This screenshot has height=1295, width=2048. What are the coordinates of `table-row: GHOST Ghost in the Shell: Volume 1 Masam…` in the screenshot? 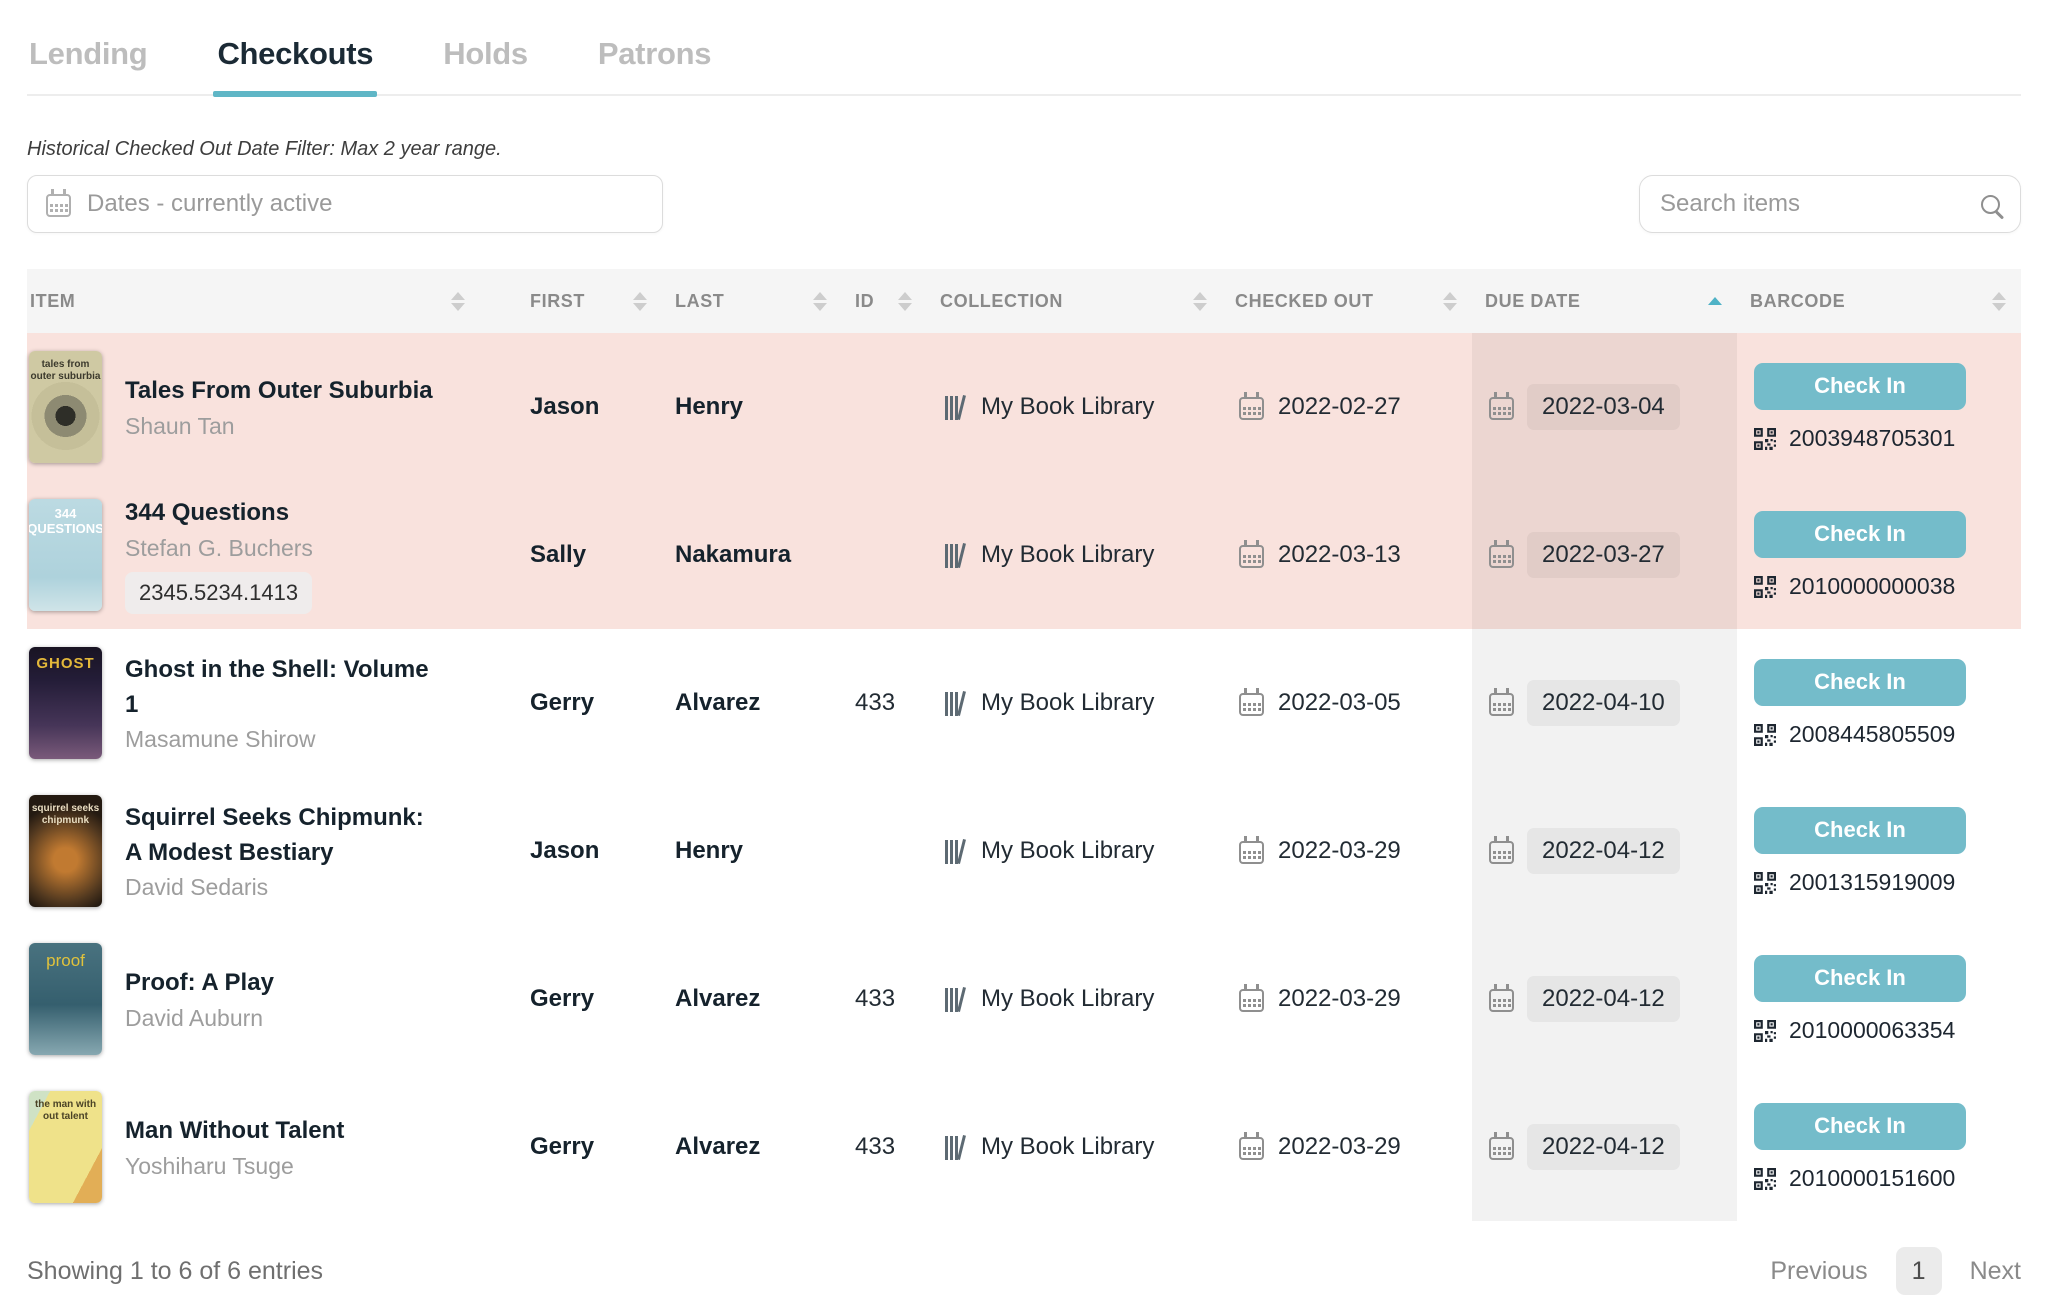 It's located at (1024, 703).